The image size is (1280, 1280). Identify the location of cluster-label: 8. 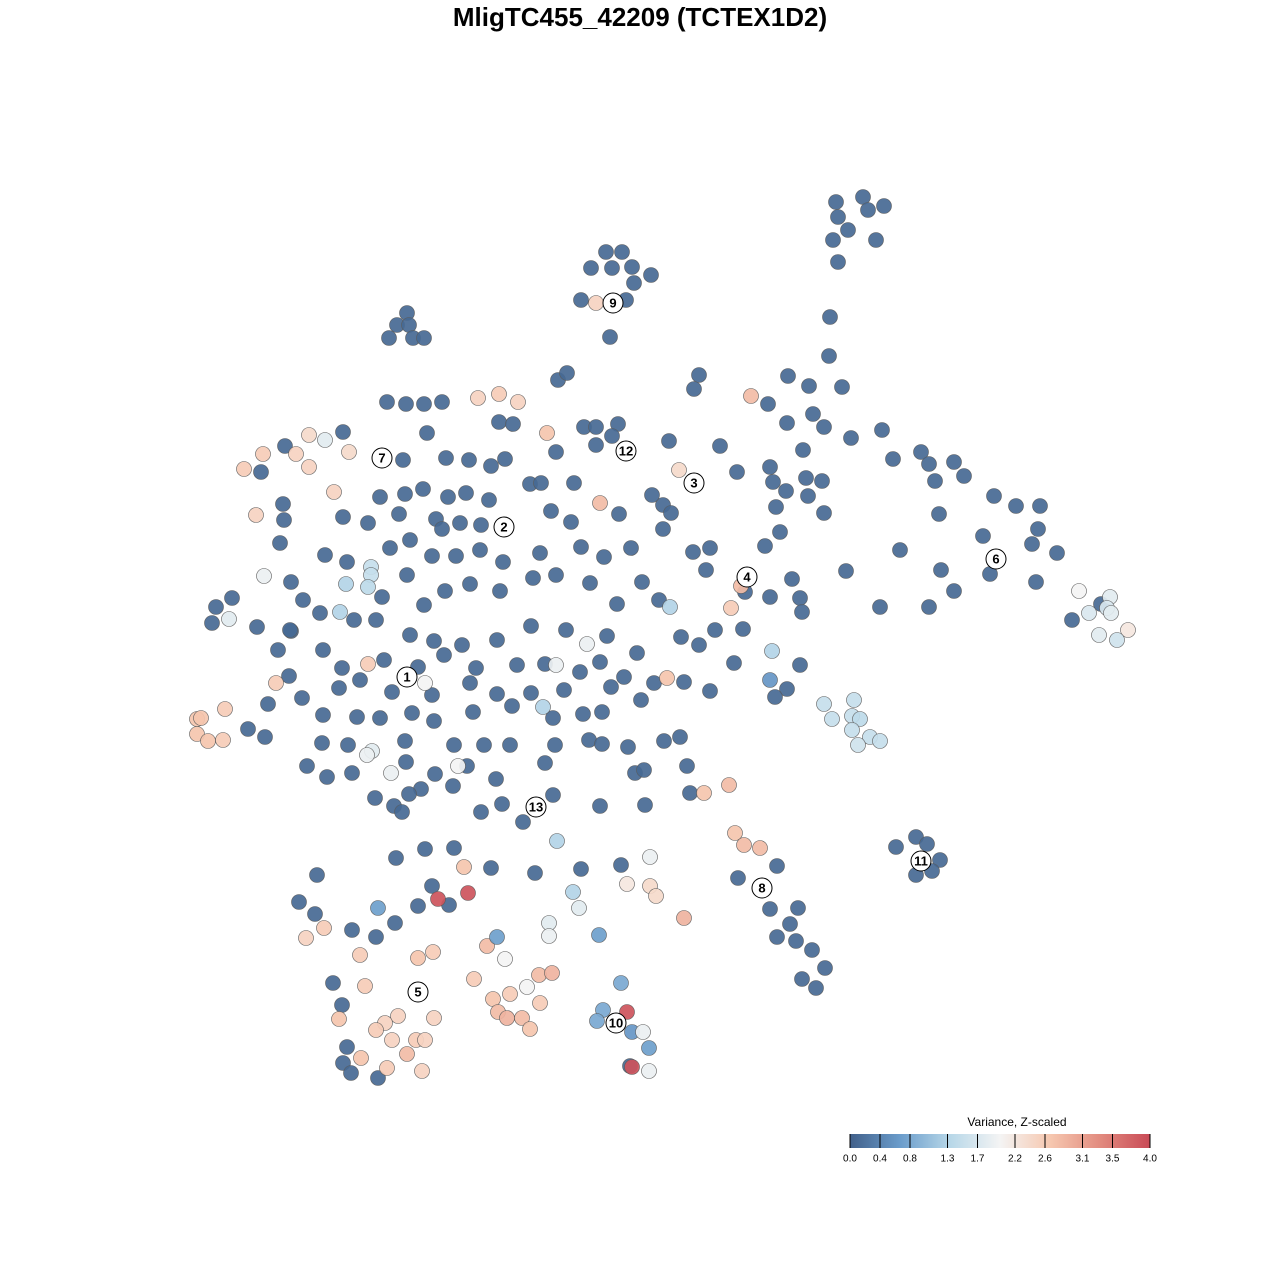
(761, 887).